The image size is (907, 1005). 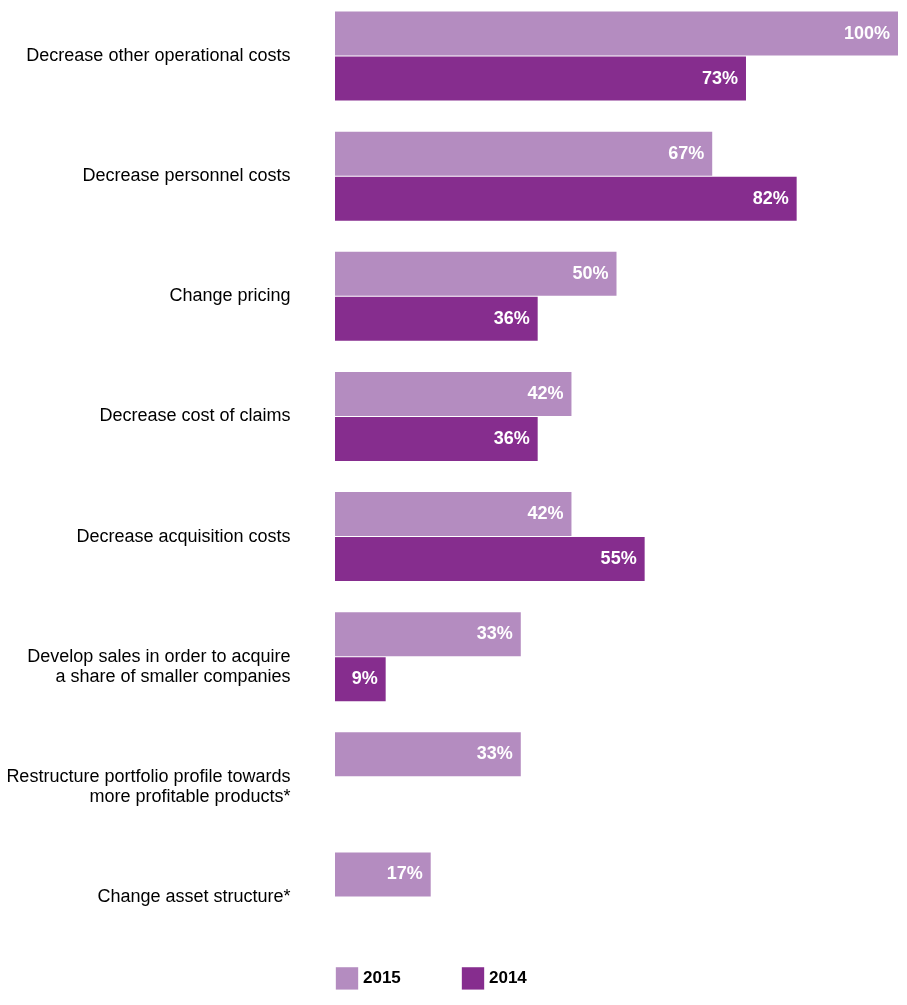 What do you see at coordinates (230, 295) in the screenshot?
I see `y-tick-label: Change pricing` at bounding box center [230, 295].